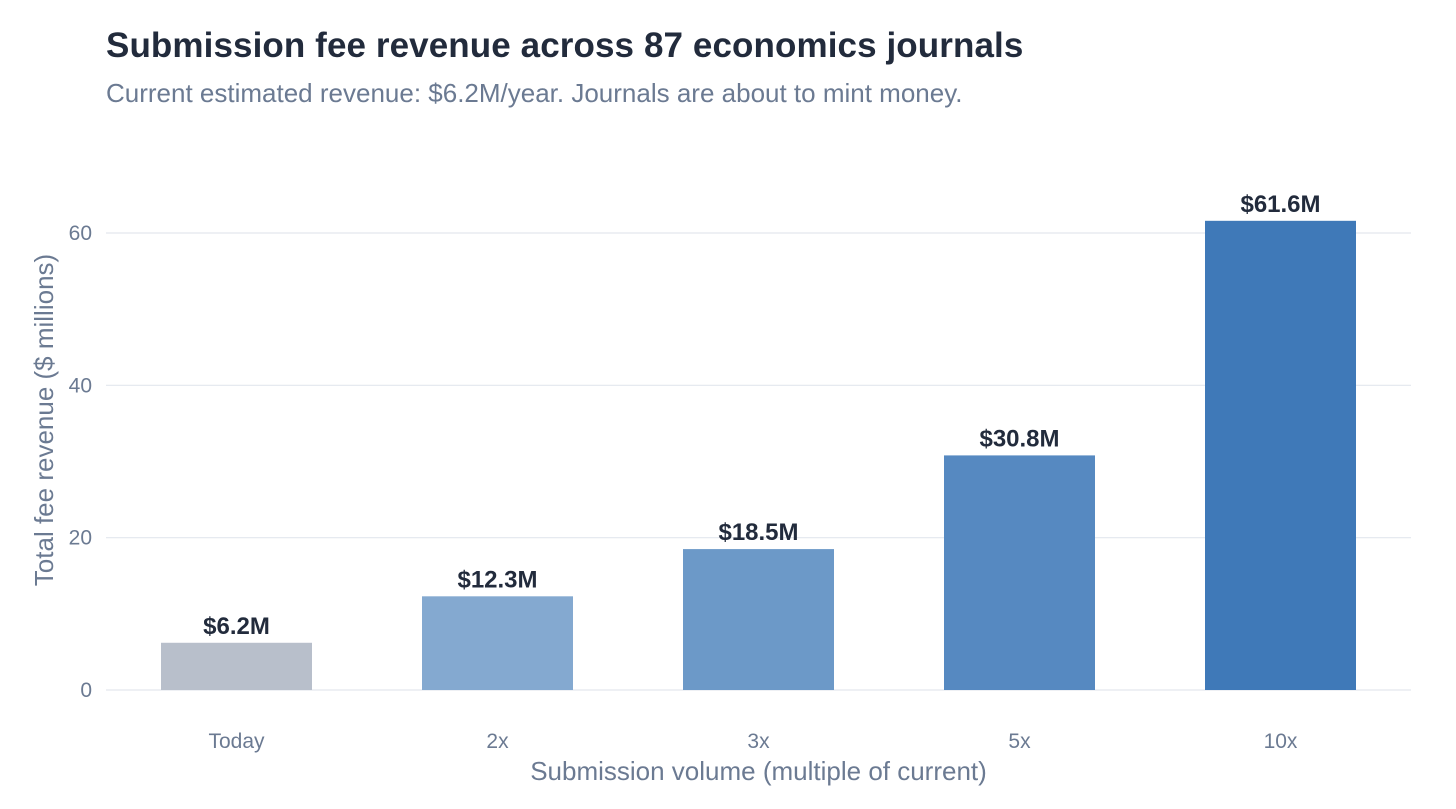 The width and height of the screenshot is (1456, 809). I want to click on y-axis-label: Total fee revenue ($ millions), so click(44, 420).